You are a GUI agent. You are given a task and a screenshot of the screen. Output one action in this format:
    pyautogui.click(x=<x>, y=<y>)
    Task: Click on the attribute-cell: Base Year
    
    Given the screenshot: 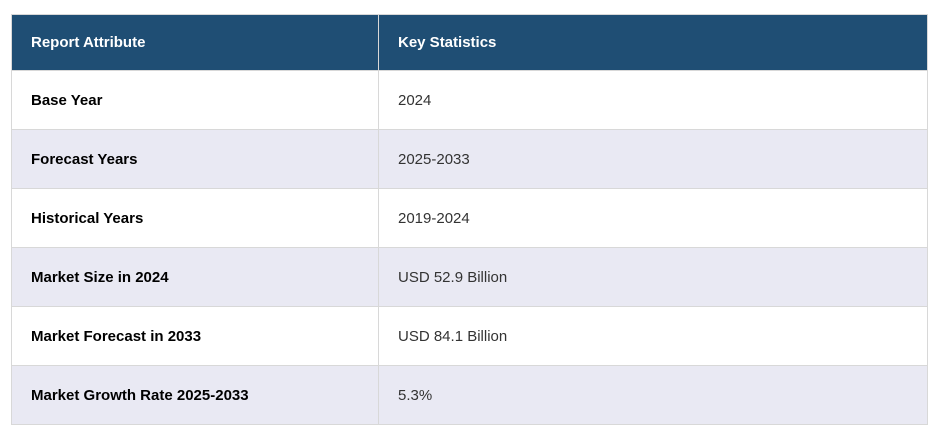 What is the action you would take?
    pyautogui.click(x=195, y=100)
    